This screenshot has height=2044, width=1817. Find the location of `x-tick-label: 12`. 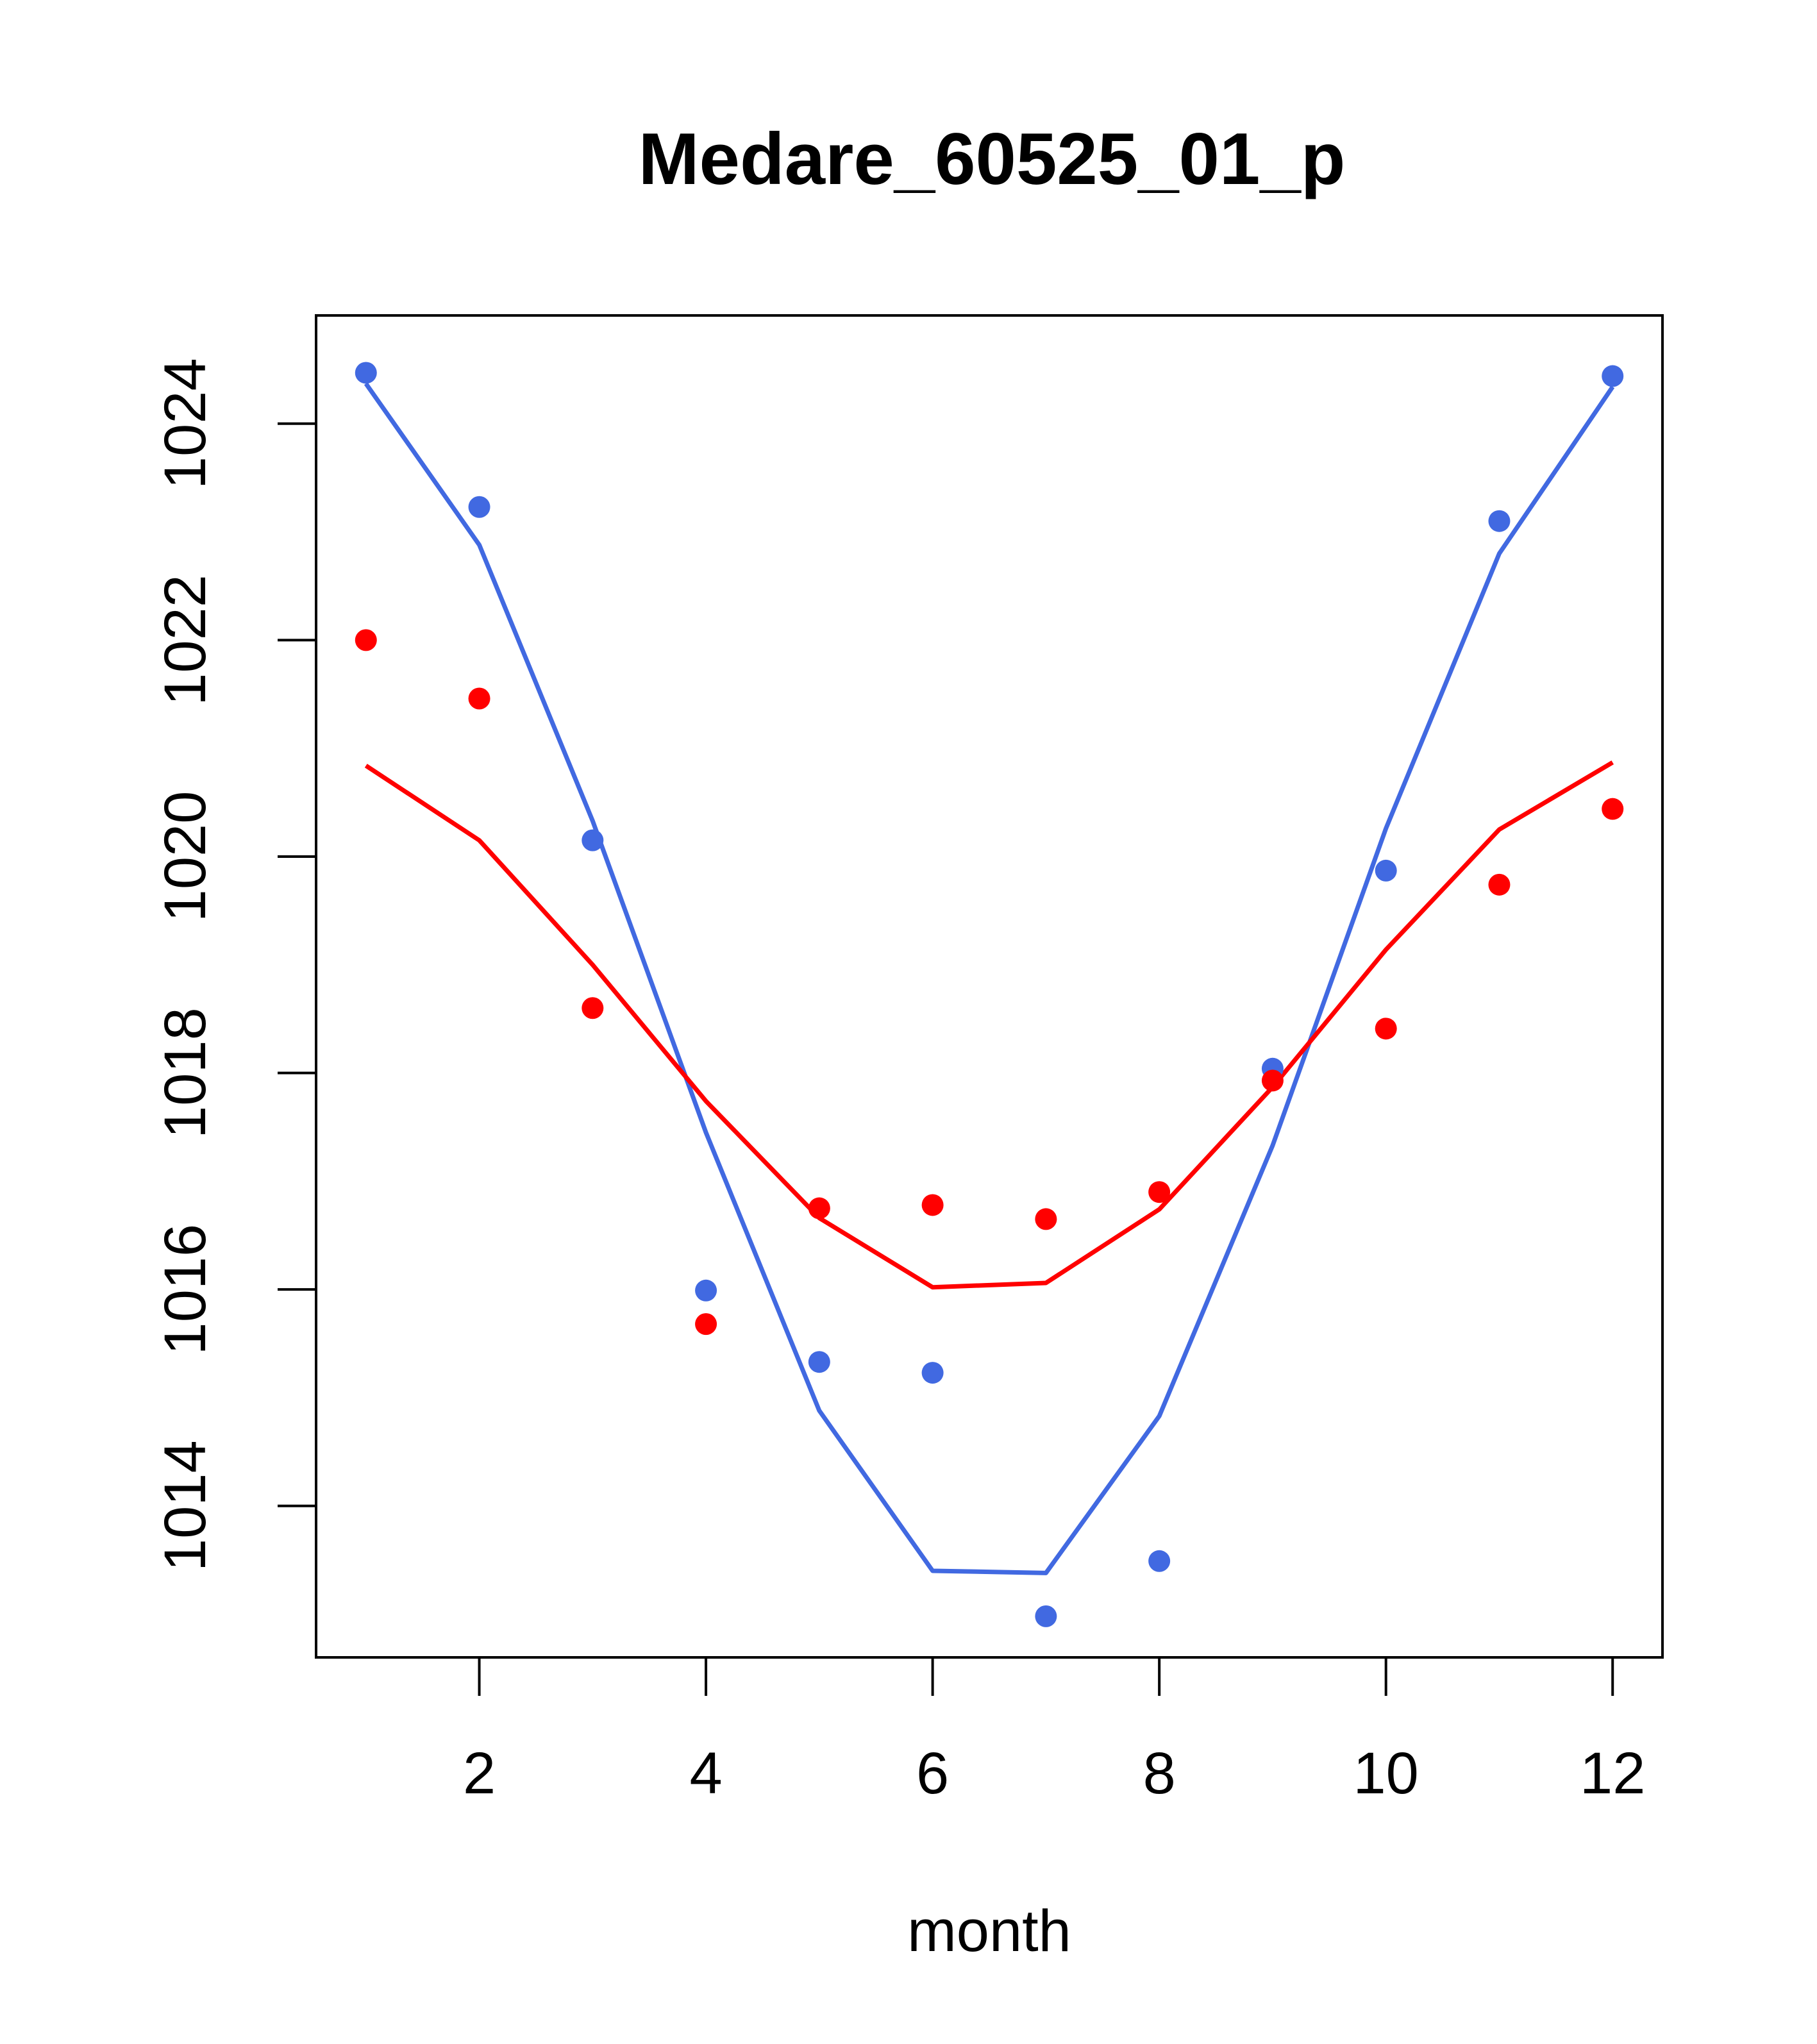

x-tick-label: 12 is located at coordinates (1612, 1774).